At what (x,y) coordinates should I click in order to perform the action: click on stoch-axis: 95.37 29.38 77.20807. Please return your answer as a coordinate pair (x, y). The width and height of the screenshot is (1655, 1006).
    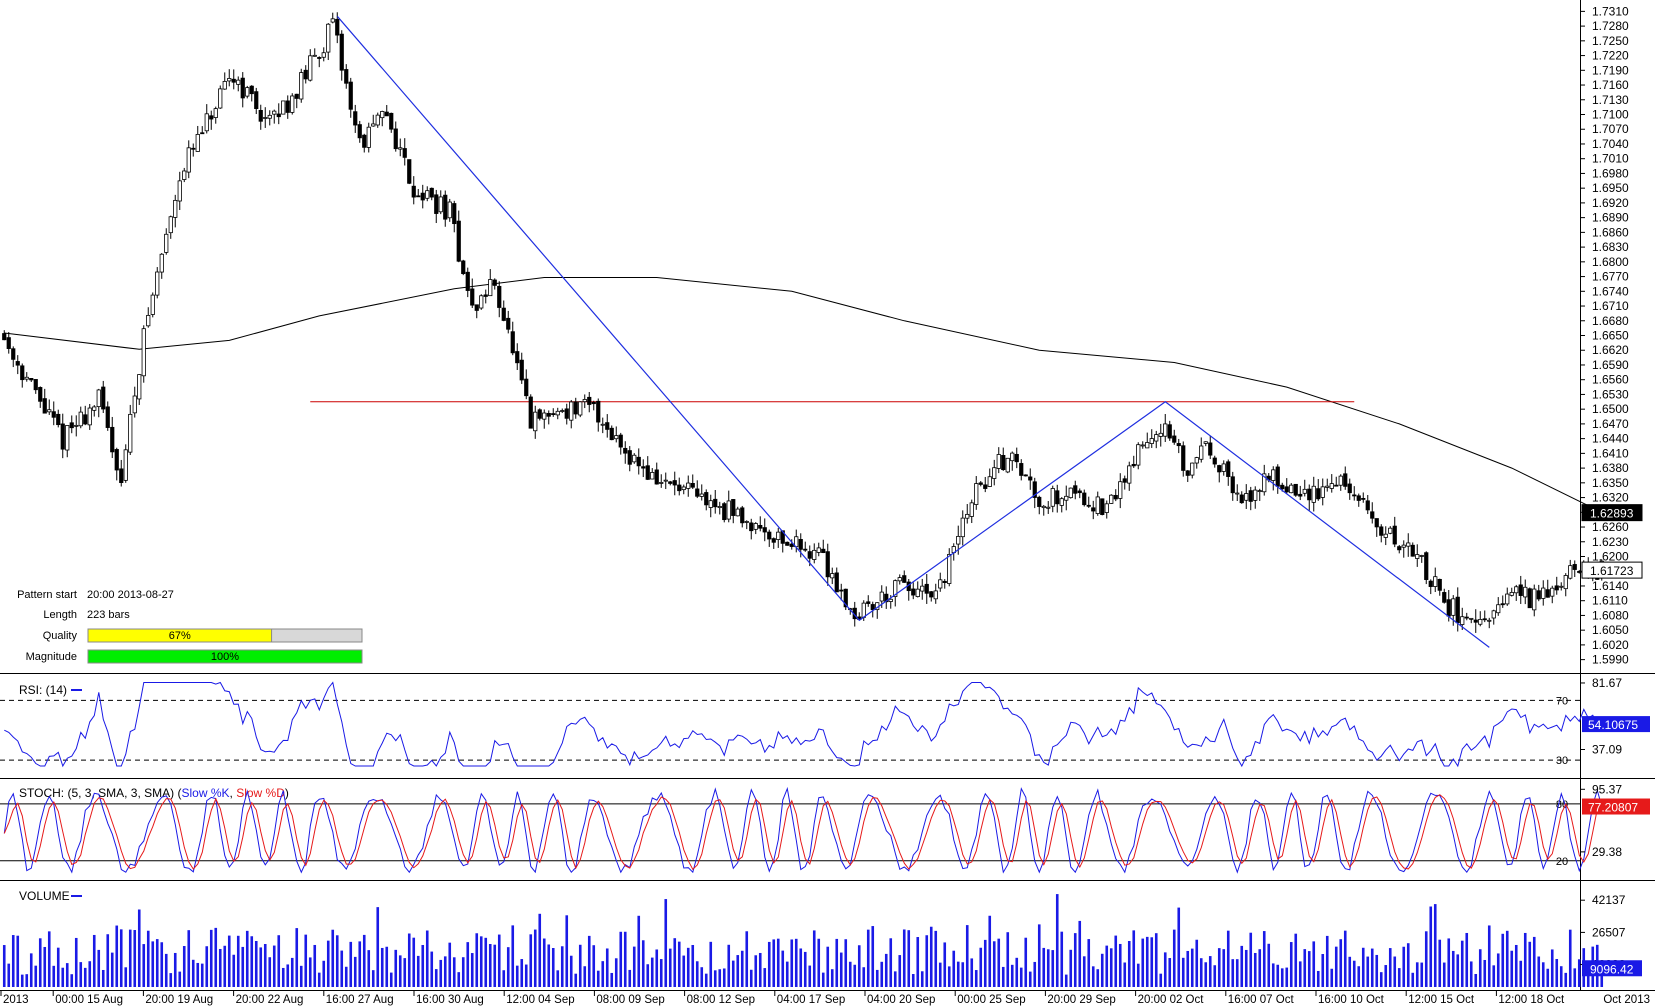
    Looking at the image, I should click on (1615, 820).